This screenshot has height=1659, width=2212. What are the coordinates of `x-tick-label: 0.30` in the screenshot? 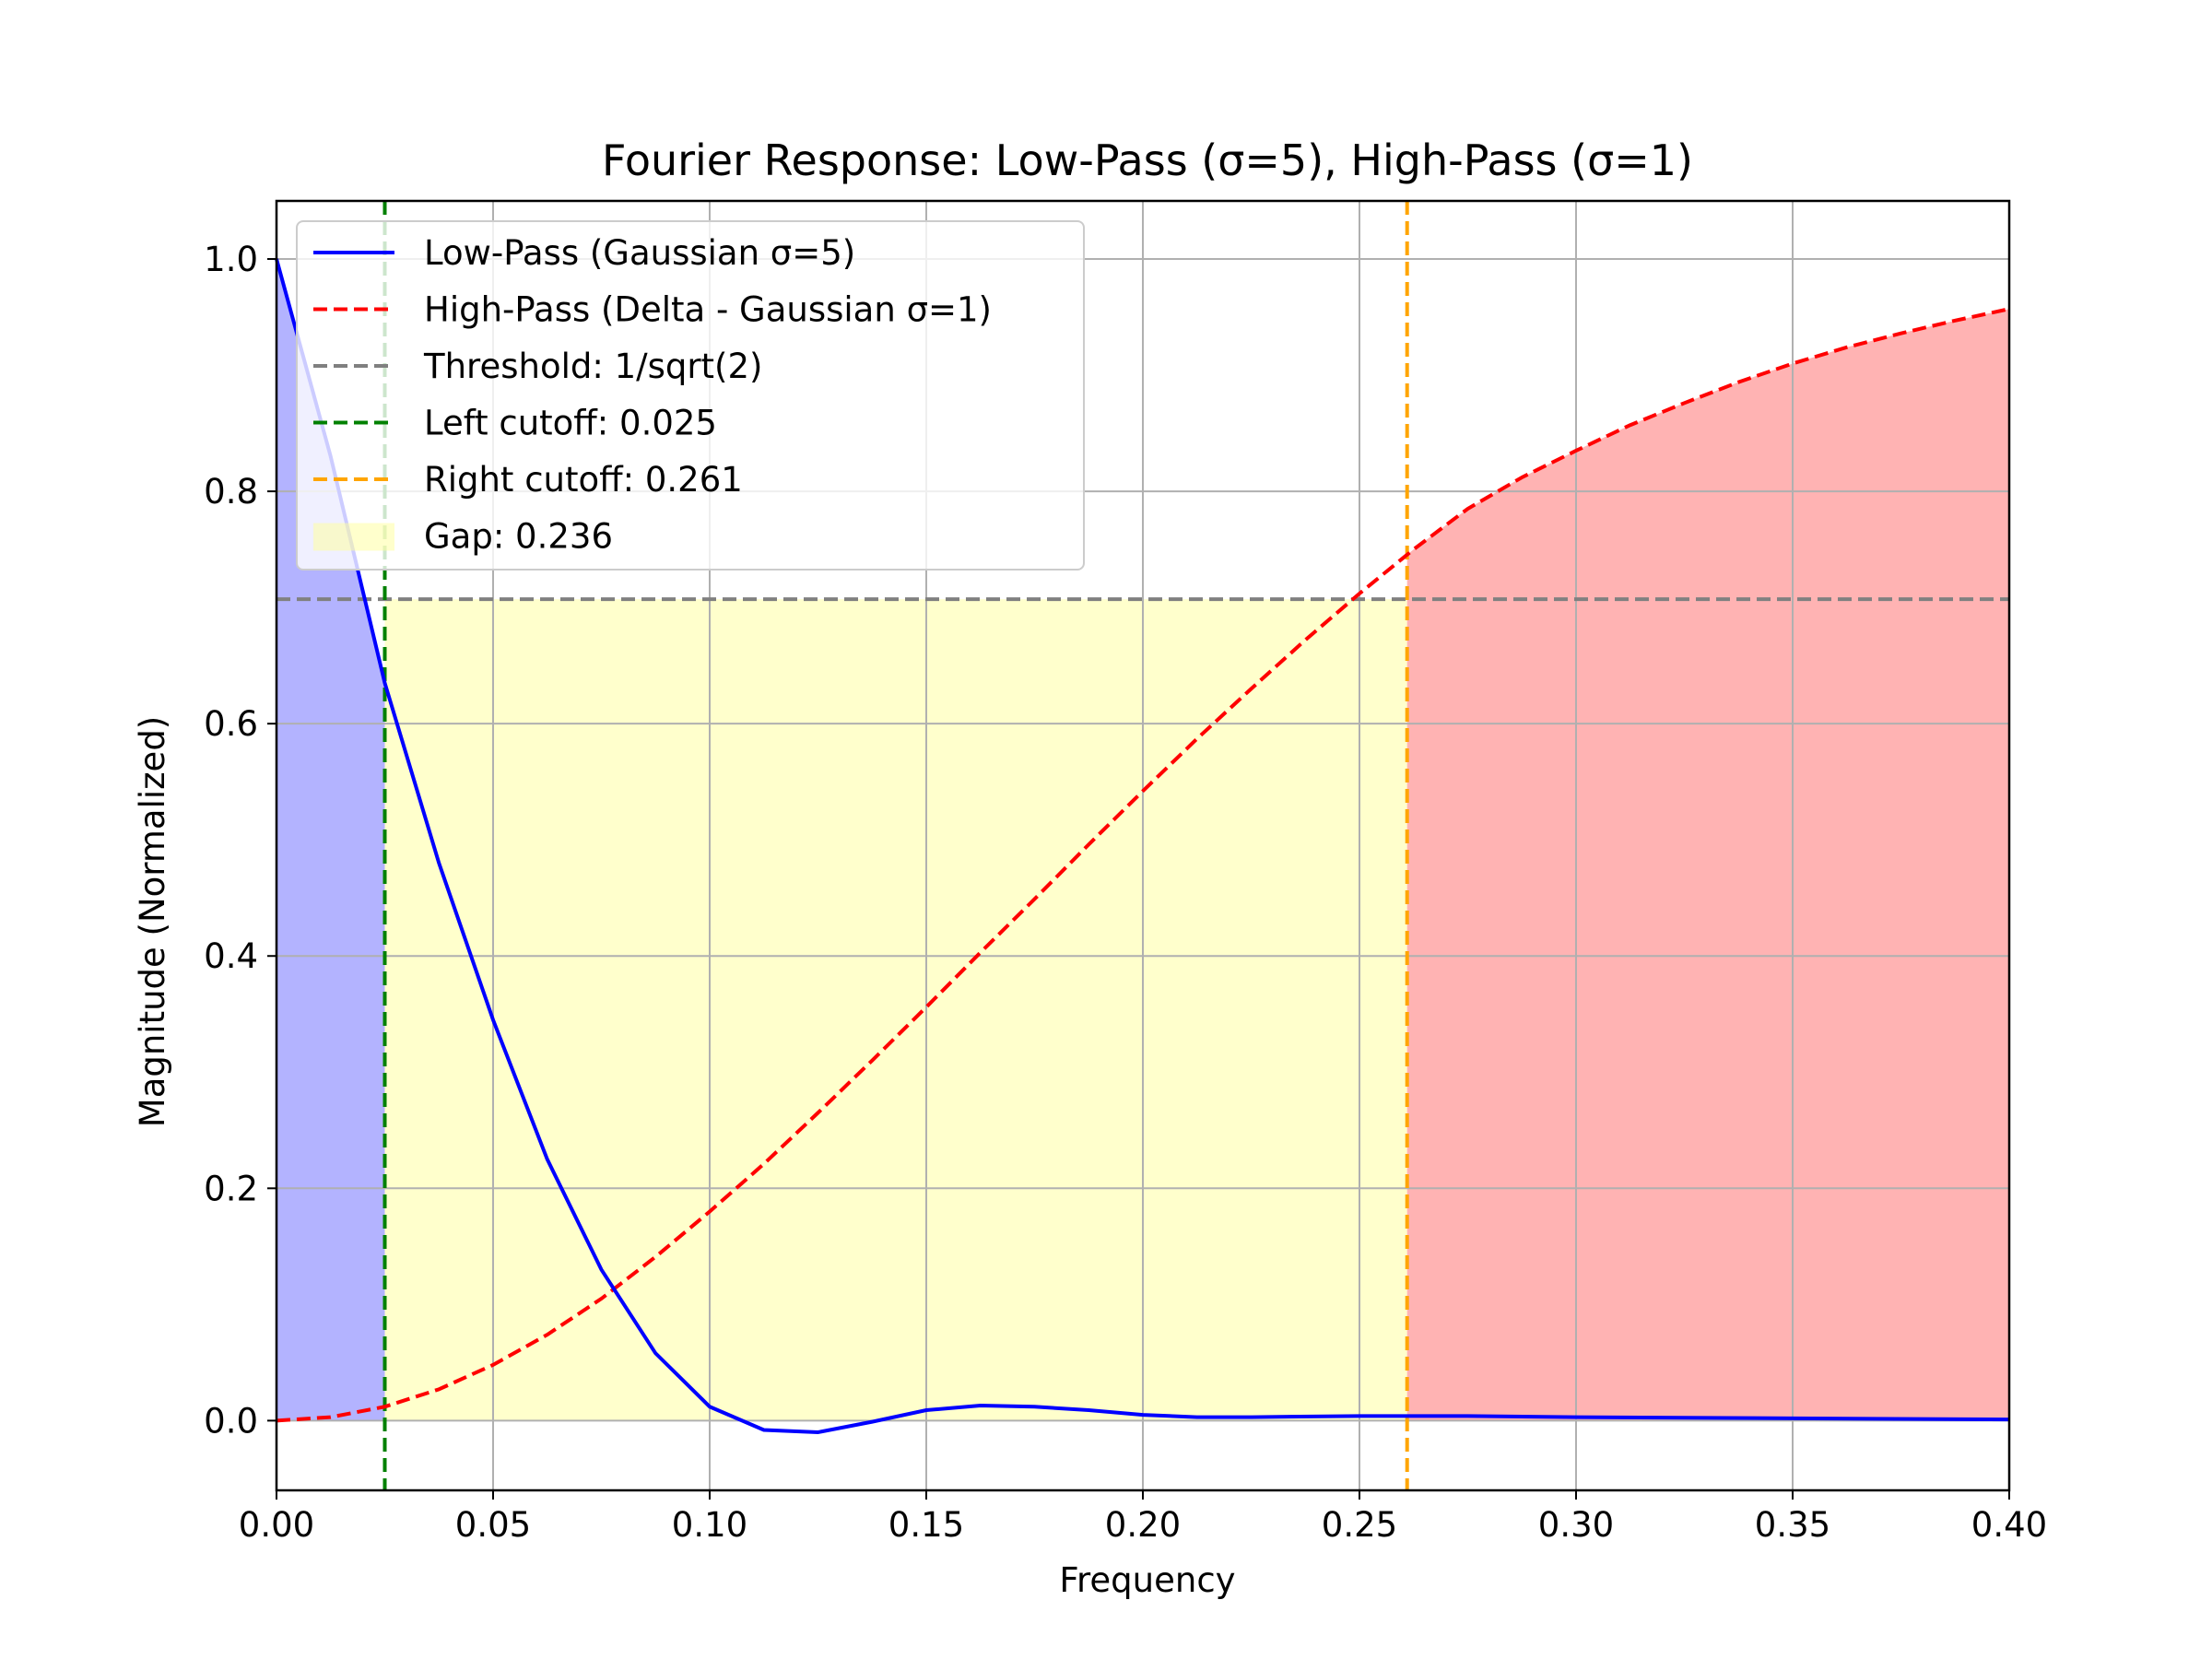 It's located at (1576, 1525).